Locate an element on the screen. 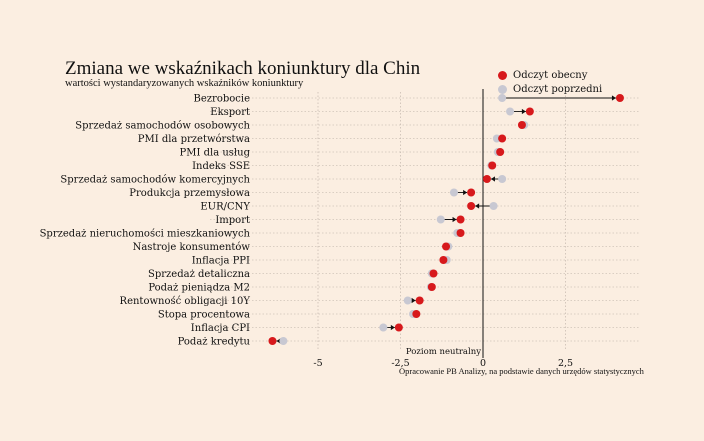  x-tick-label: -5 is located at coordinates (317, 363).